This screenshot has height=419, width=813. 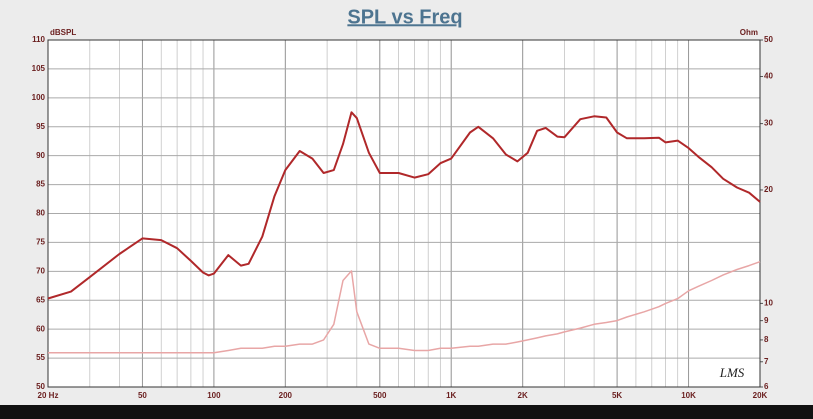 I want to click on y-tick-label: 80, so click(x=40, y=213).